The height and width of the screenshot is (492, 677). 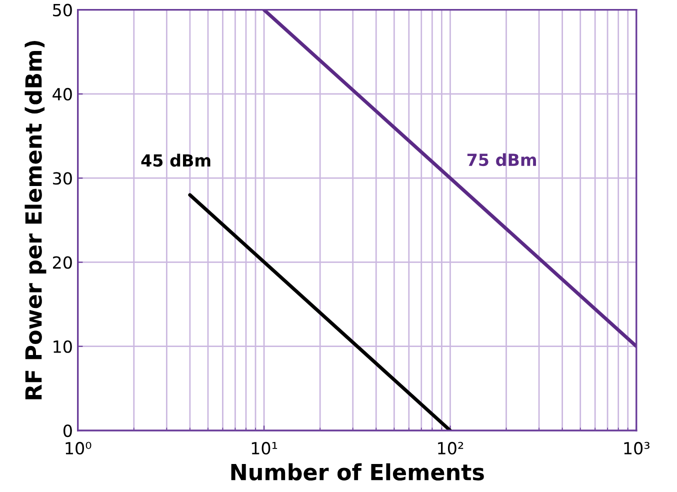 I want to click on x-tick-label: 10², so click(x=451, y=448).